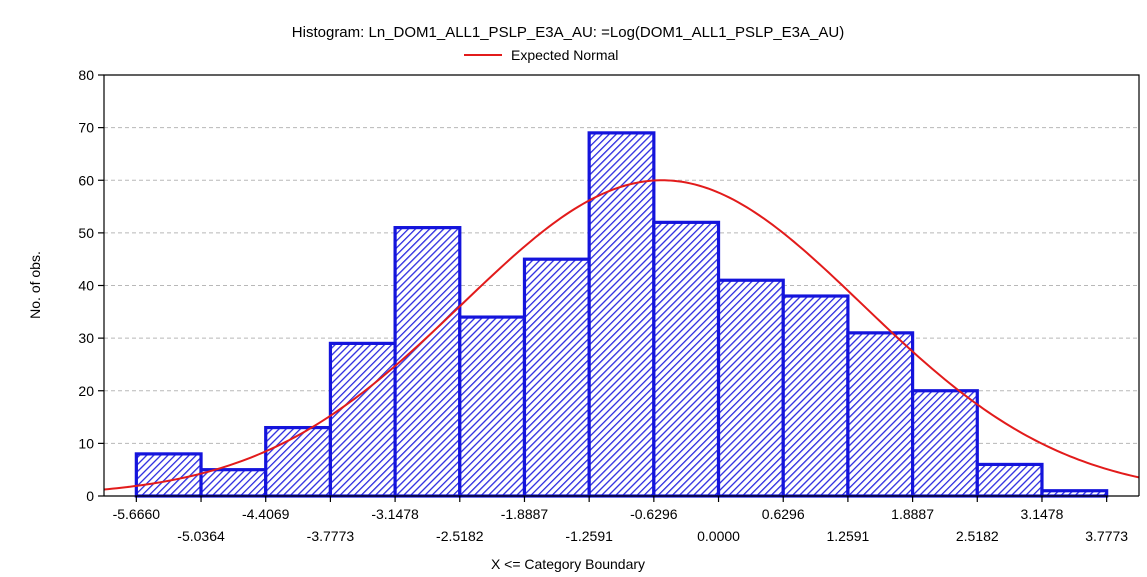  Describe the element at coordinates (847, 536) in the screenshot. I see `x-tick-label: 1.2591` at that location.